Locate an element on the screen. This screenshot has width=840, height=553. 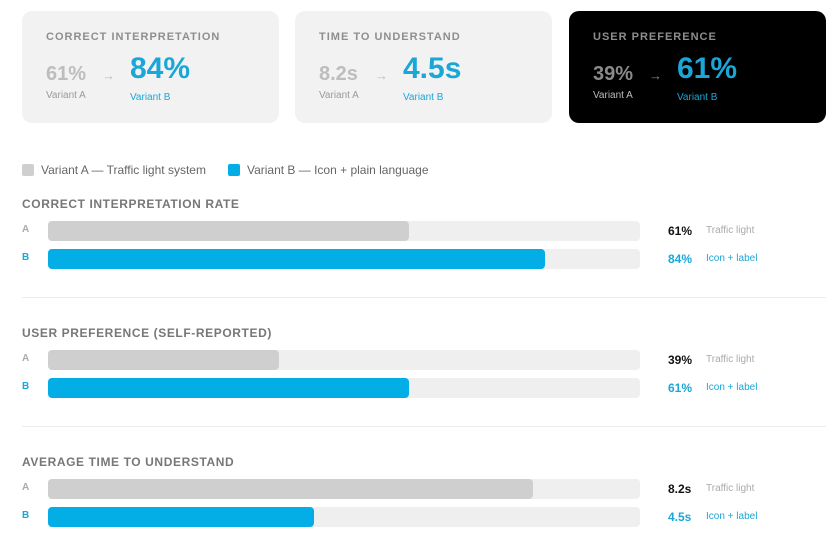
card-variant-b-value: 61% is located at coordinates (707, 68).